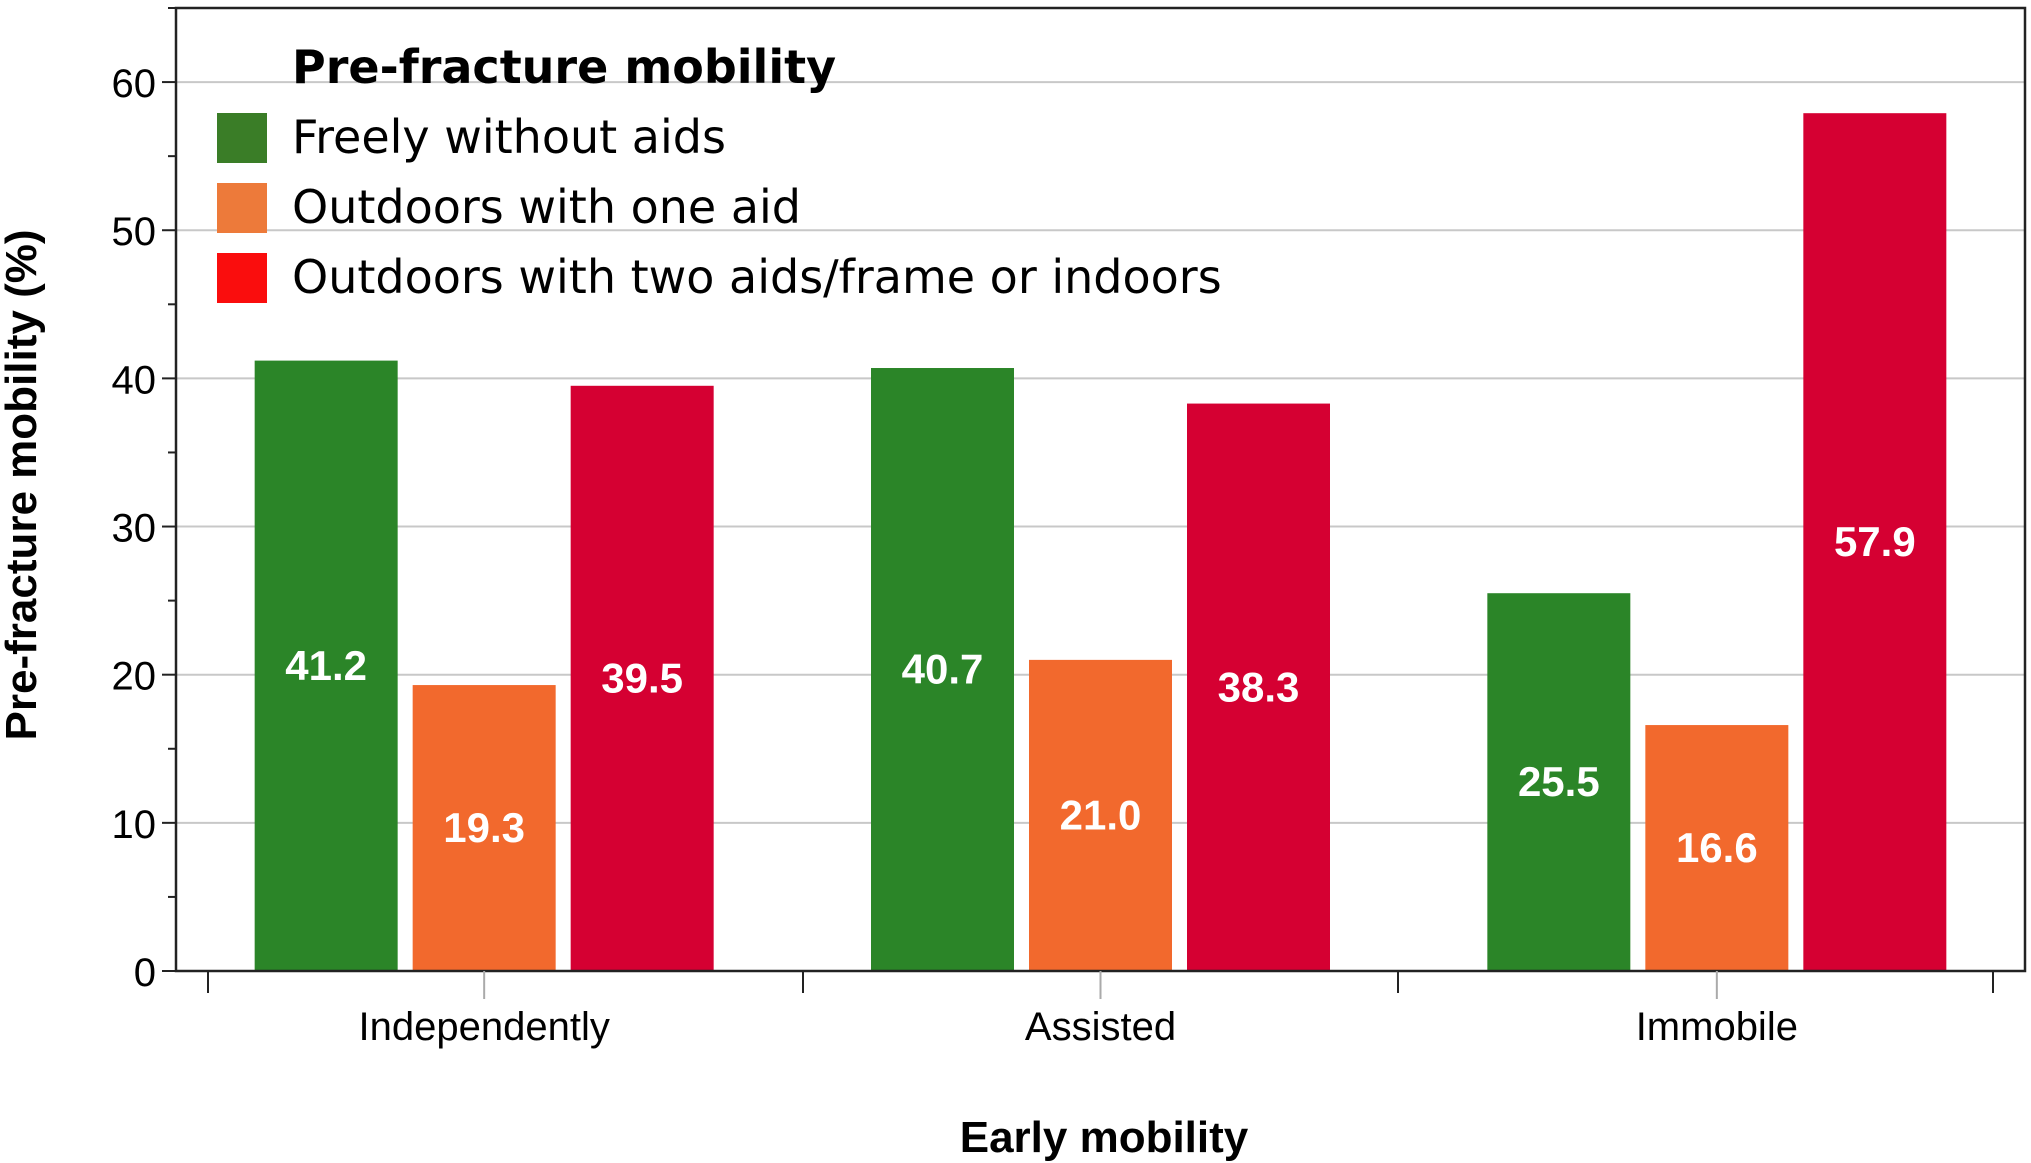  Describe the element at coordinates (134, 529) in the screenshot. I see `y-tick-label: 30` at that location.